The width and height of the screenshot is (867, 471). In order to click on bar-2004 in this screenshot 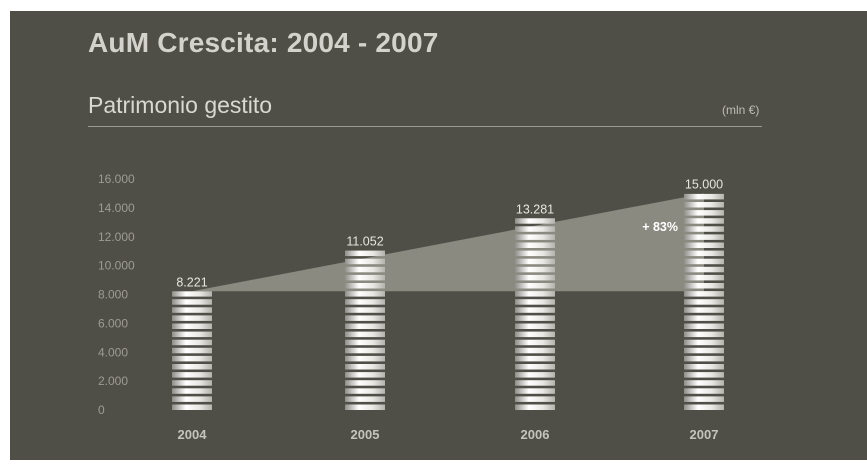, I will do `click(192, 350)`.